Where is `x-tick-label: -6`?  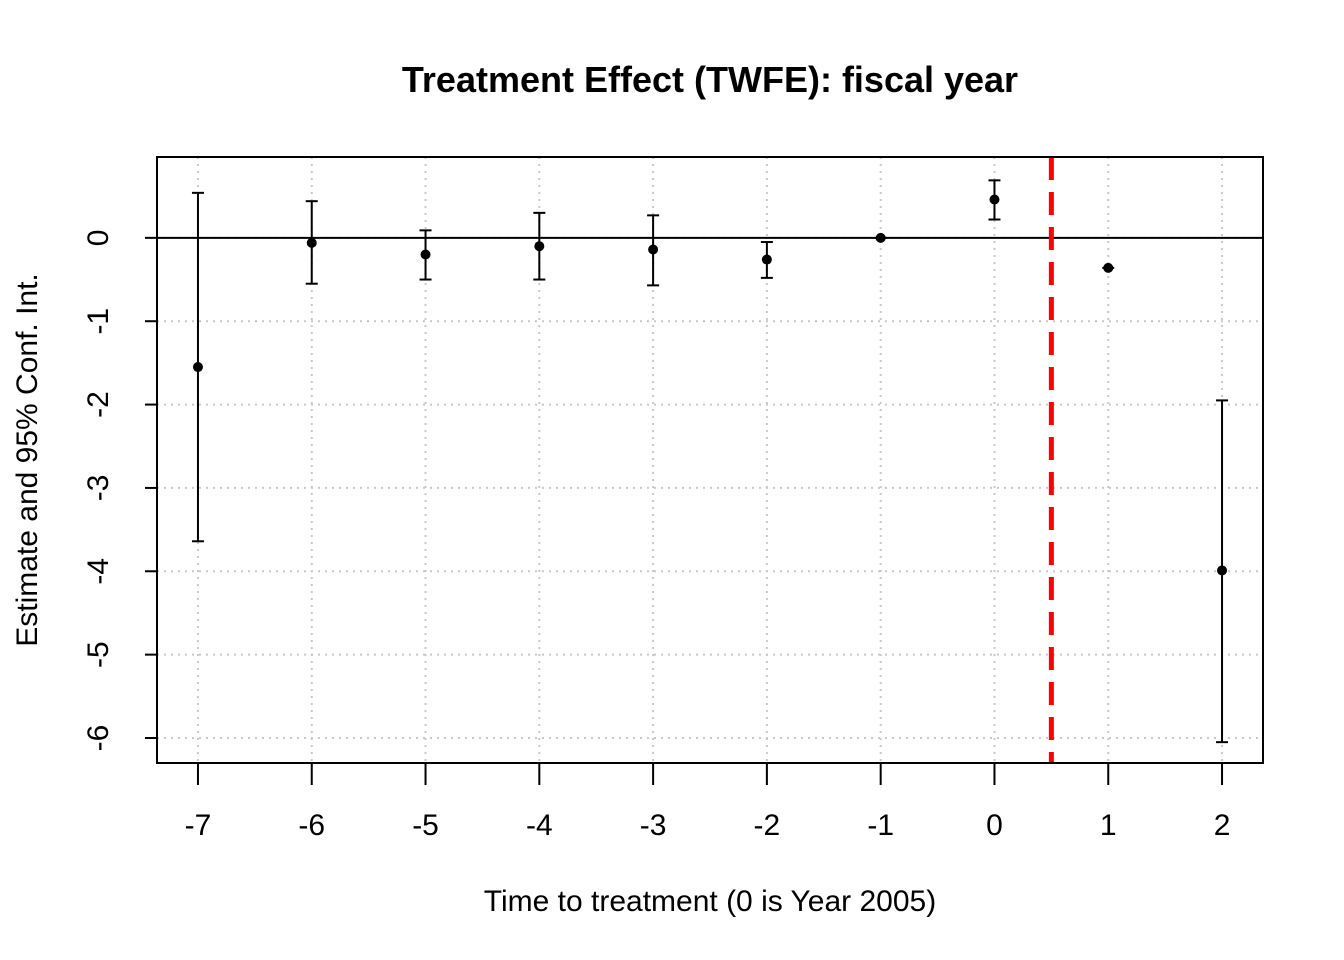
x-tick-label: -6 is located at coordinates (311, 825).